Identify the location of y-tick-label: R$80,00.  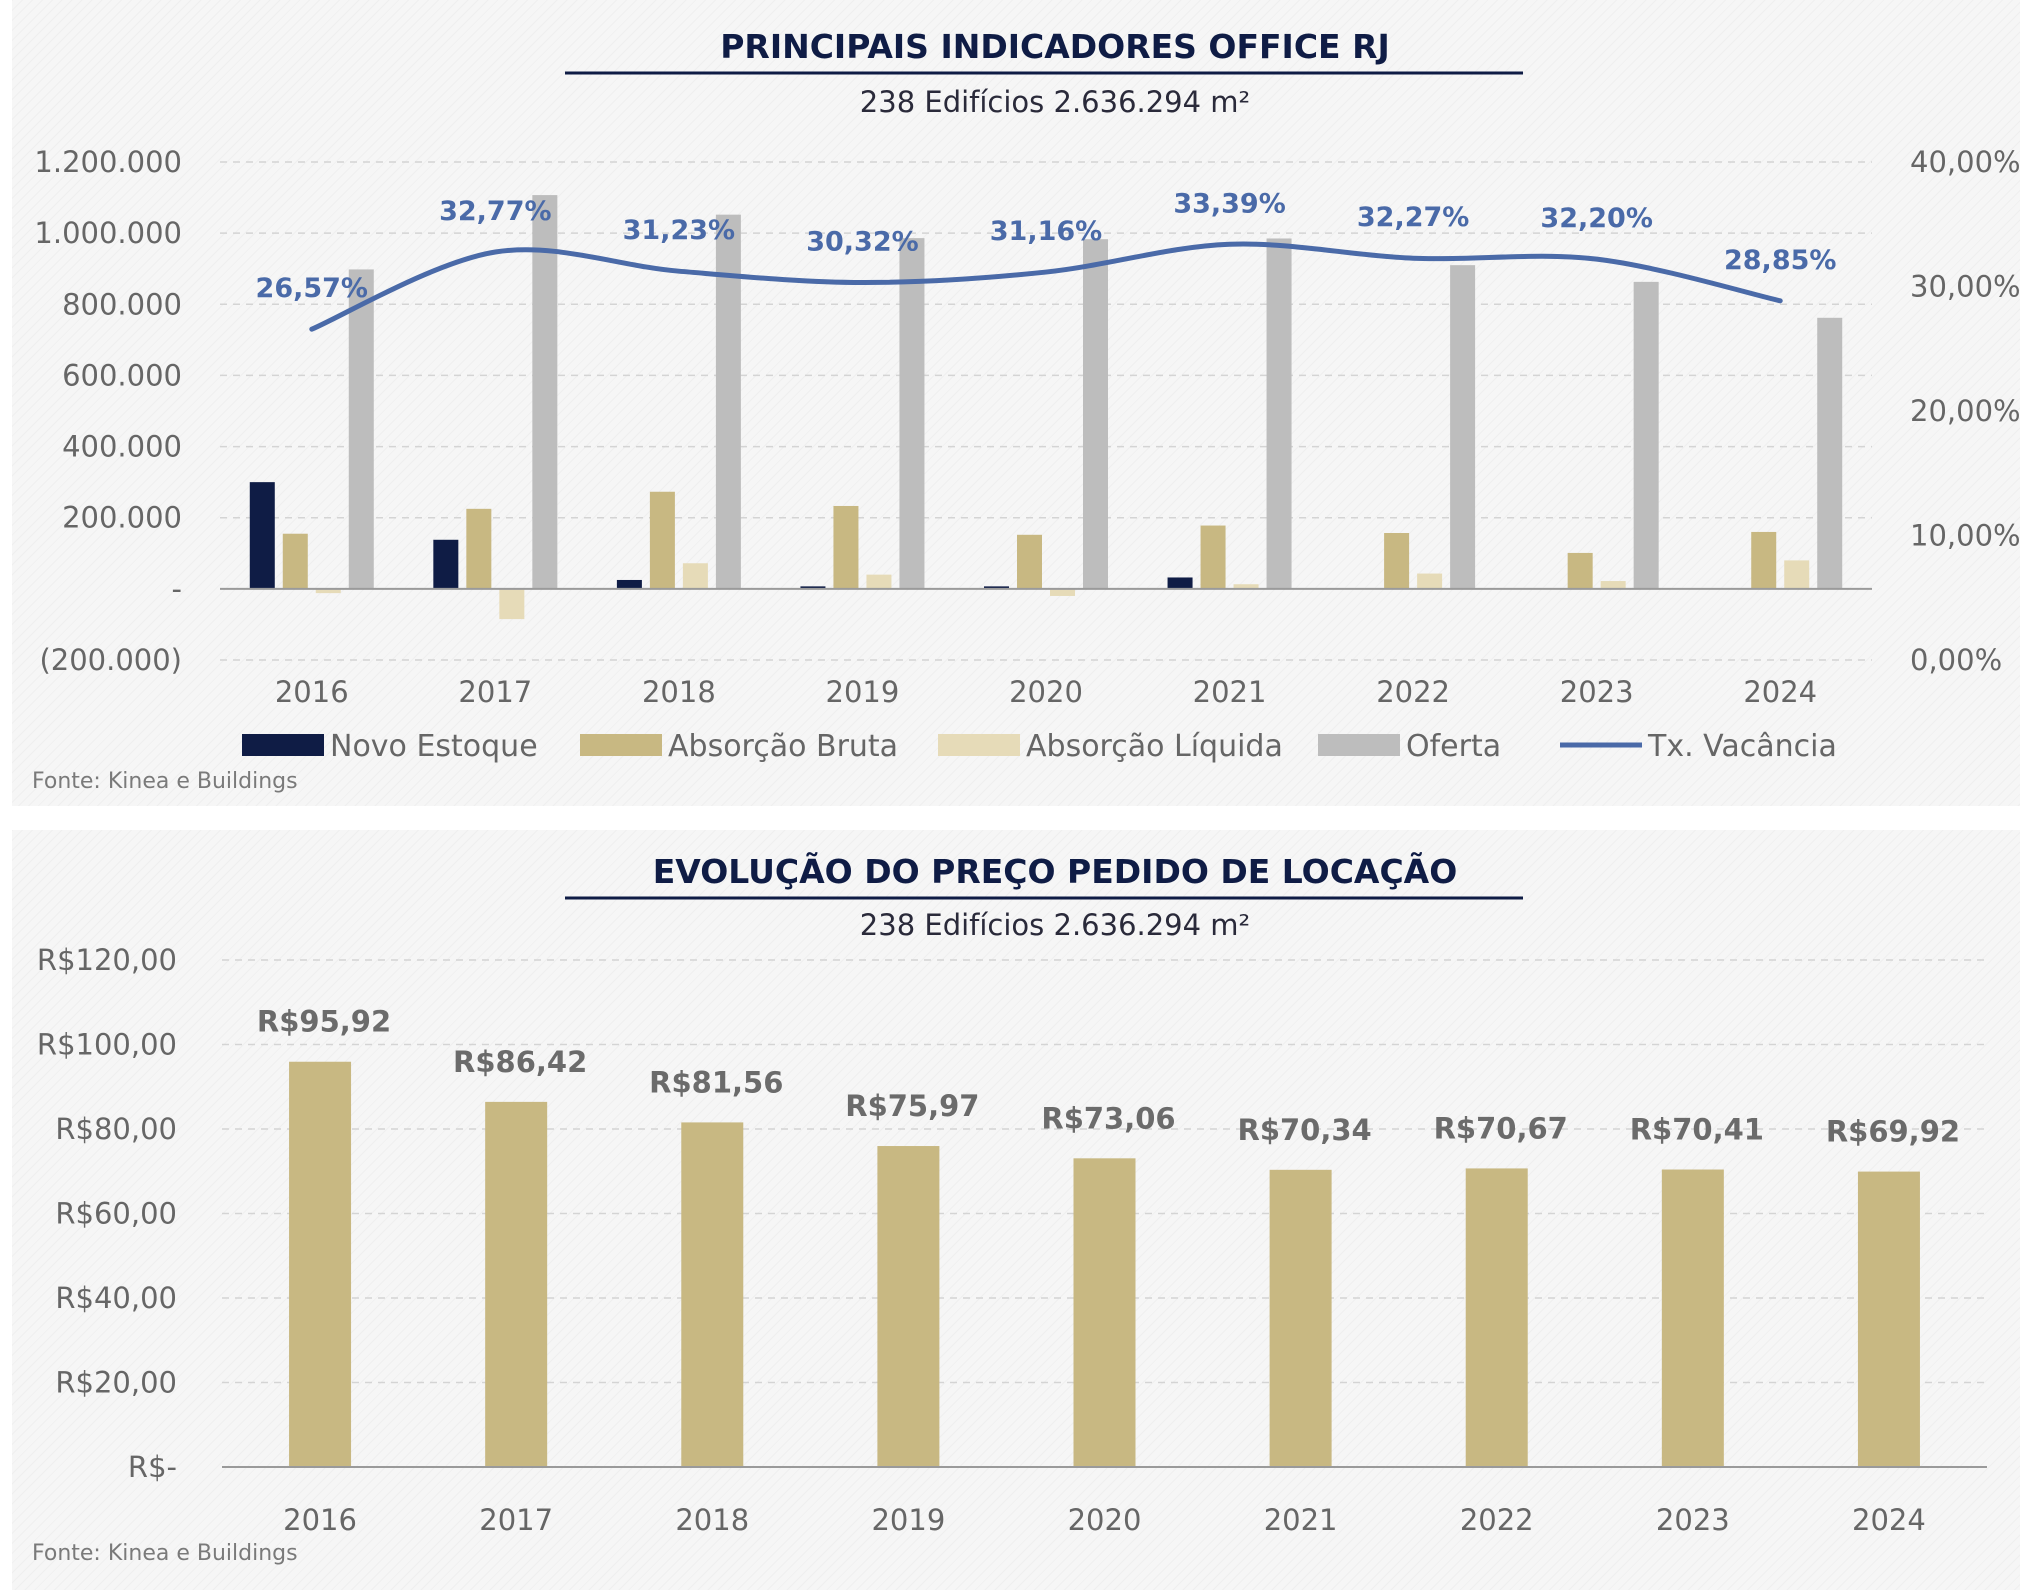
(116, 1129).